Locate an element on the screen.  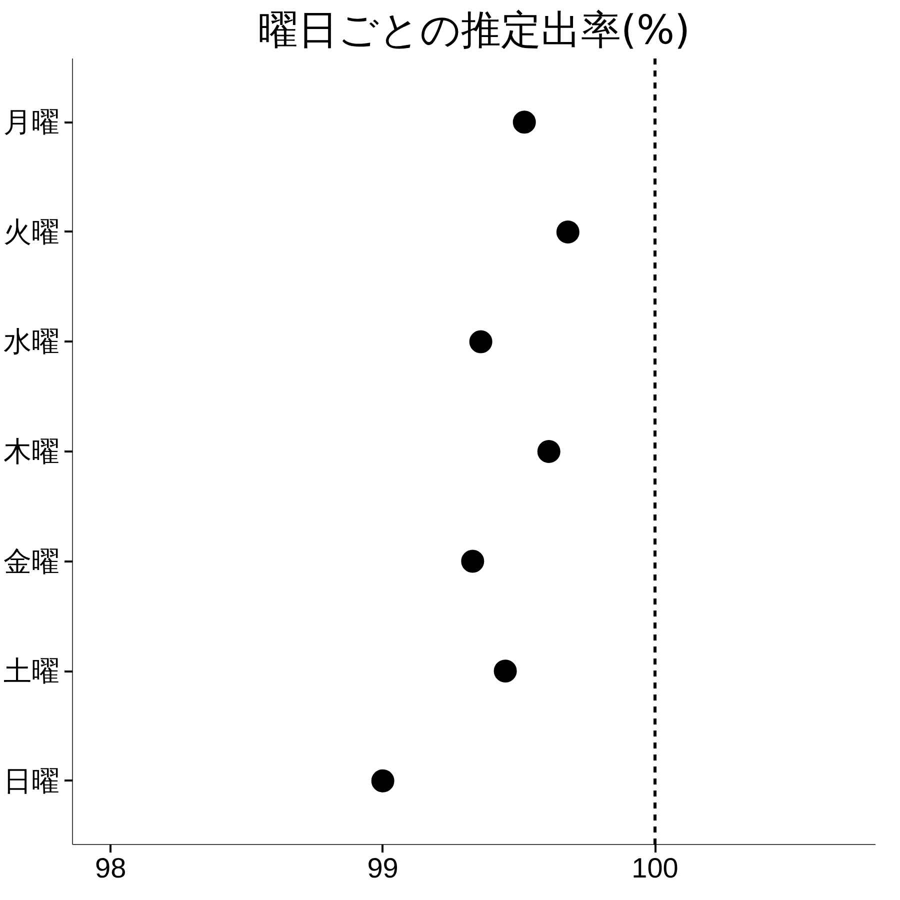
y-tick-label: 火曜 is located at coordinates (32, 232).